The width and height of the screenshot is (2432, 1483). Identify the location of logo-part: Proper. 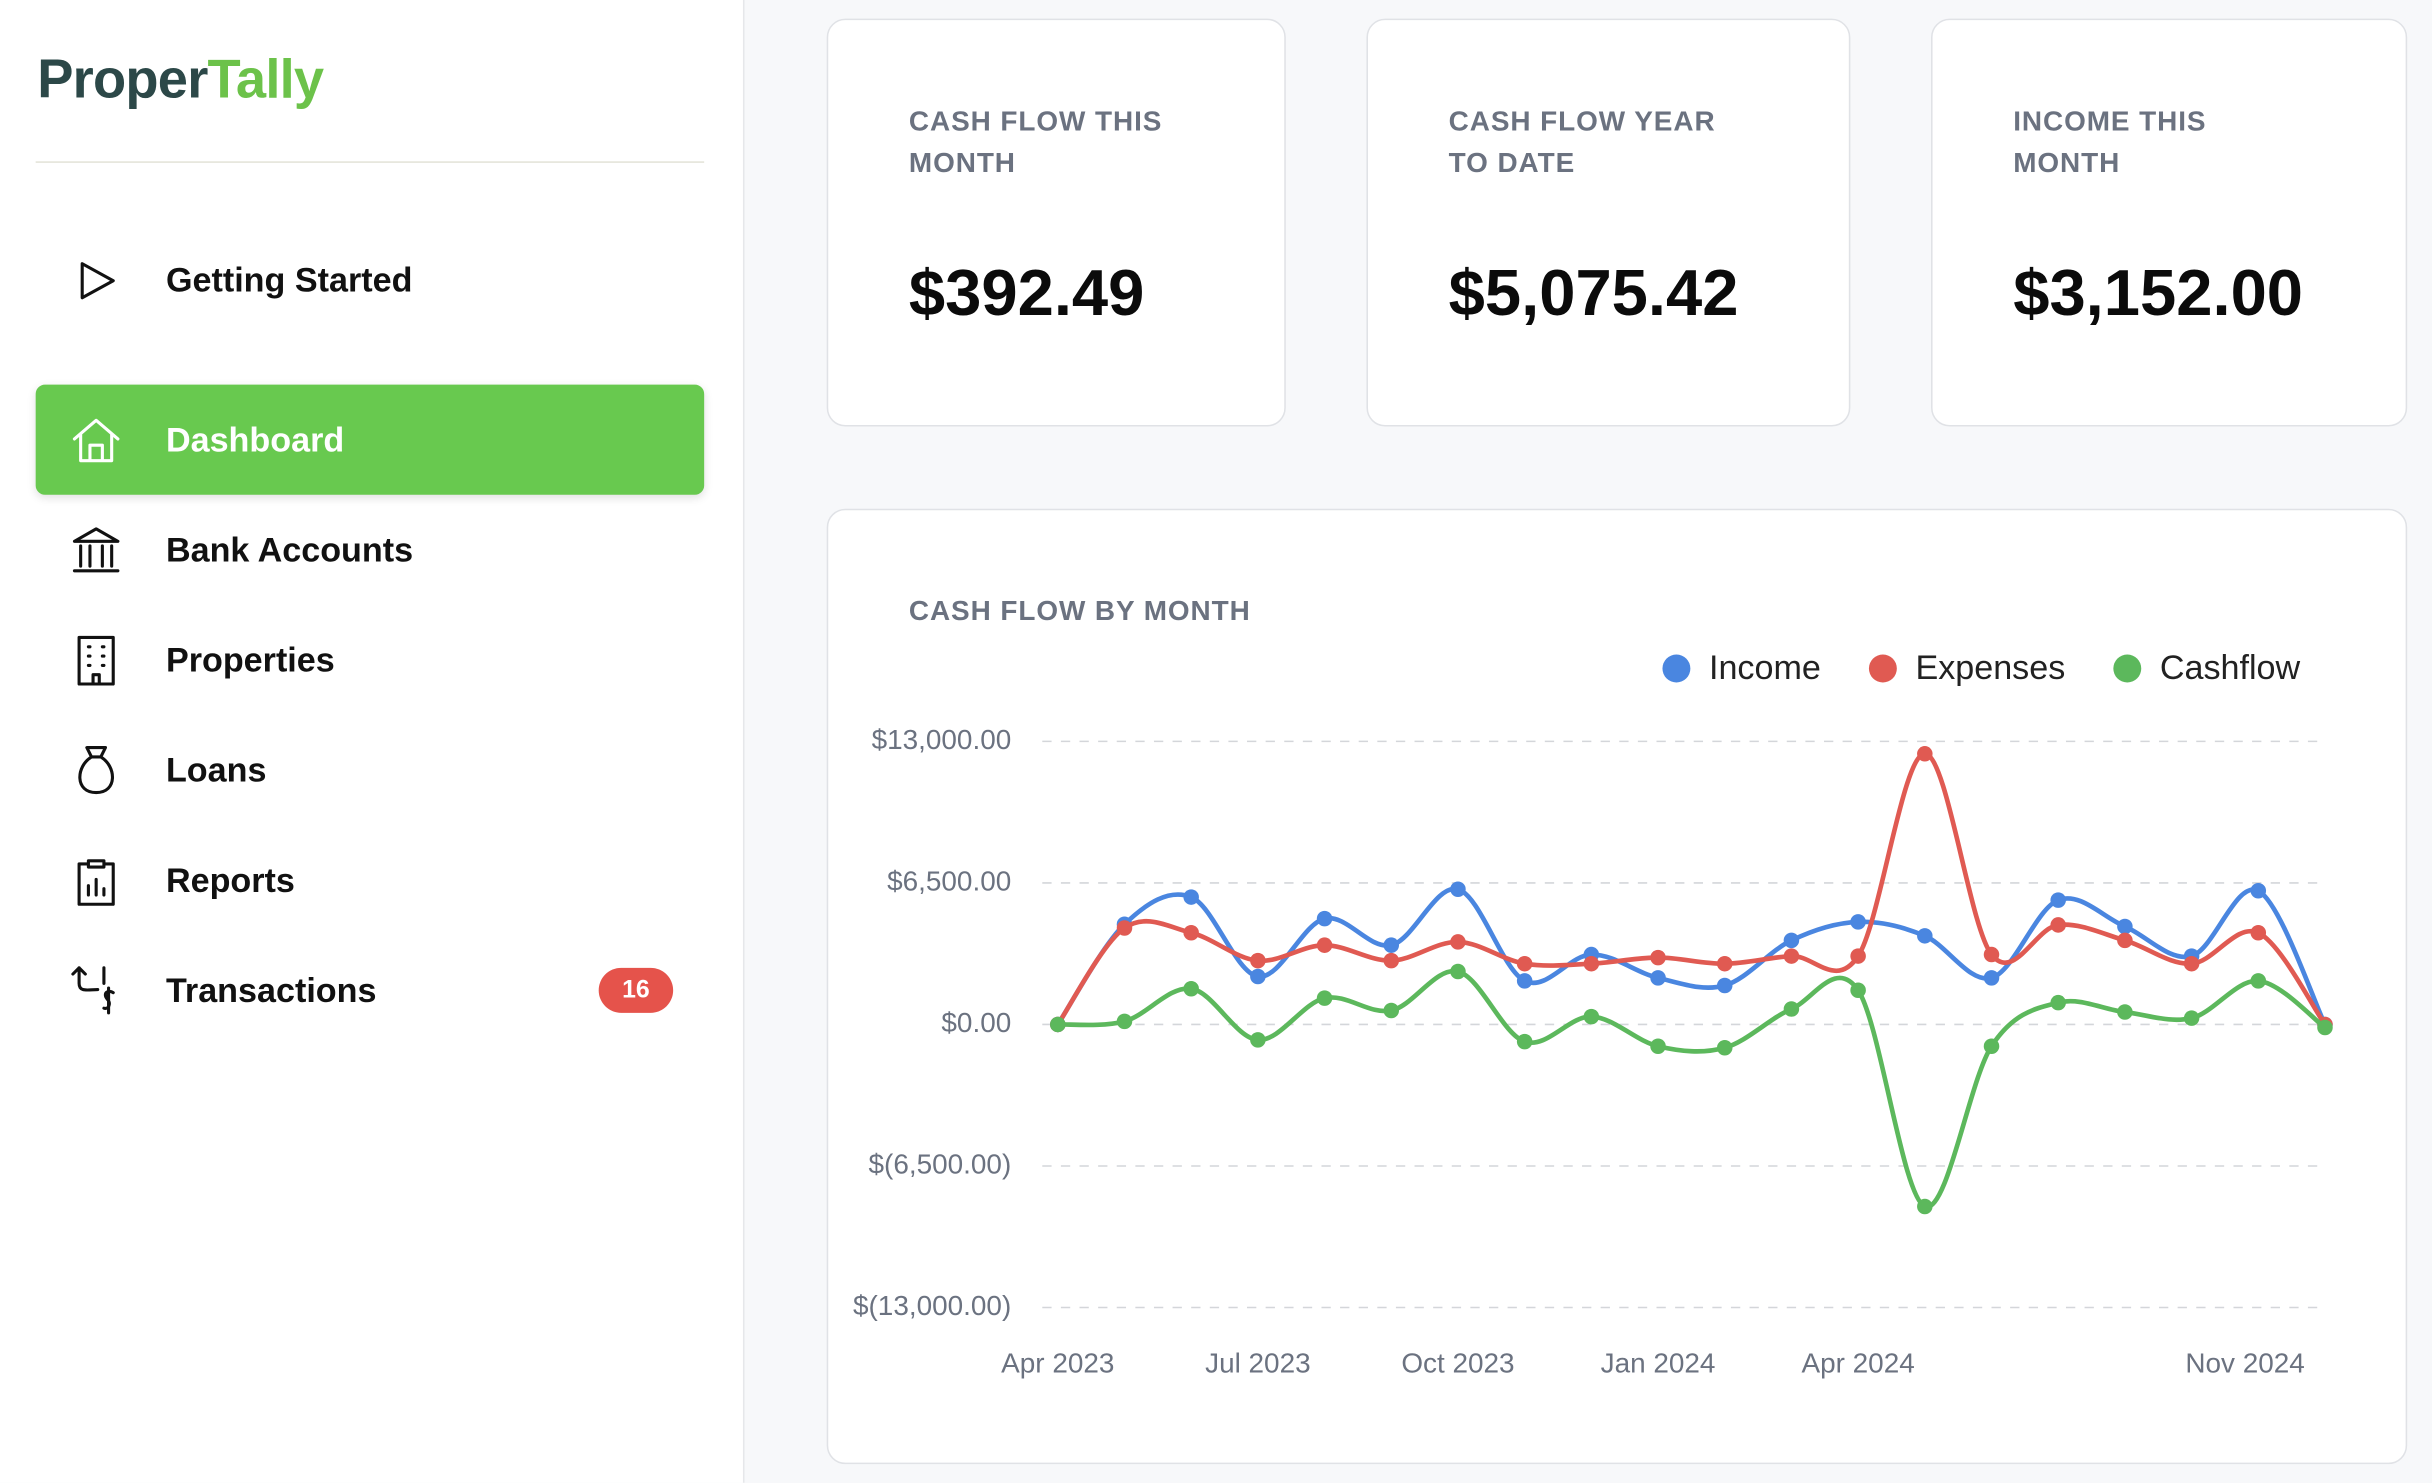
(122, 80).